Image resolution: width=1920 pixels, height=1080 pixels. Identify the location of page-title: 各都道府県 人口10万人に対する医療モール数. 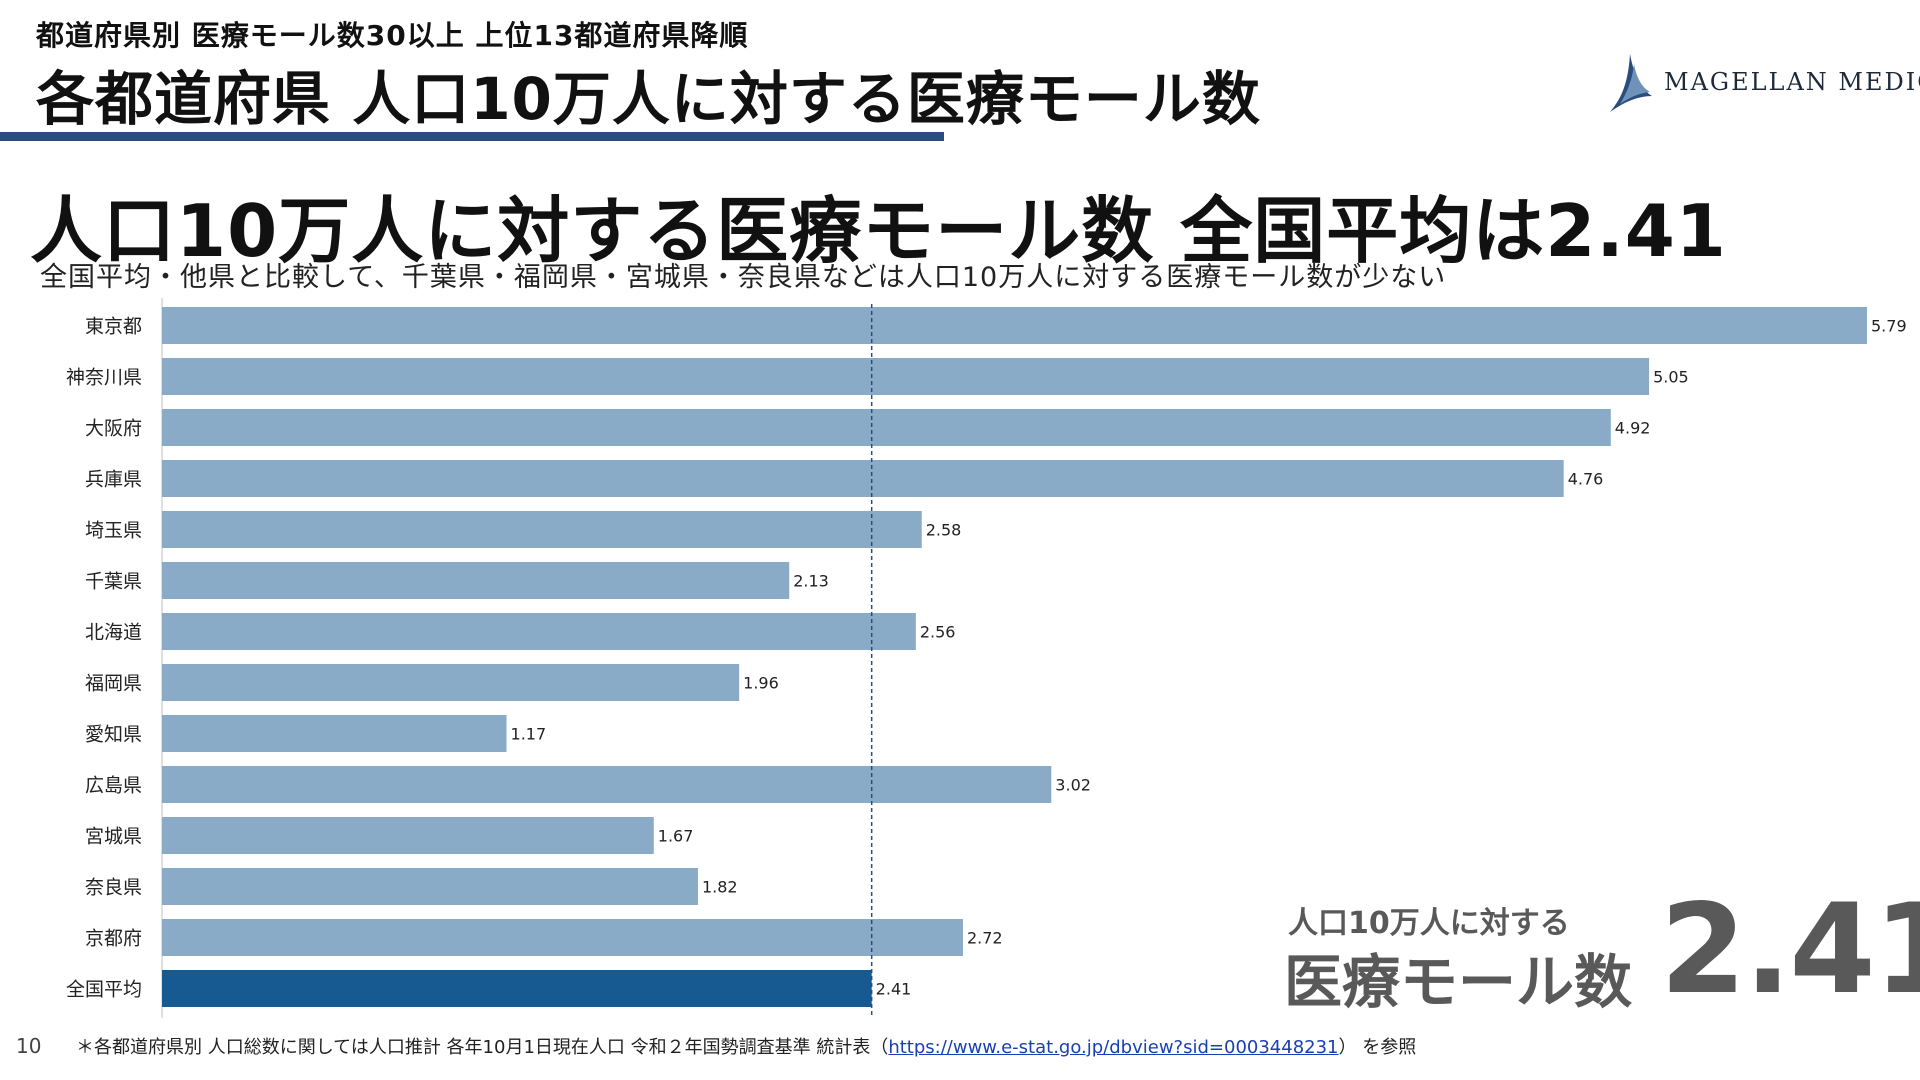
(648, 99).